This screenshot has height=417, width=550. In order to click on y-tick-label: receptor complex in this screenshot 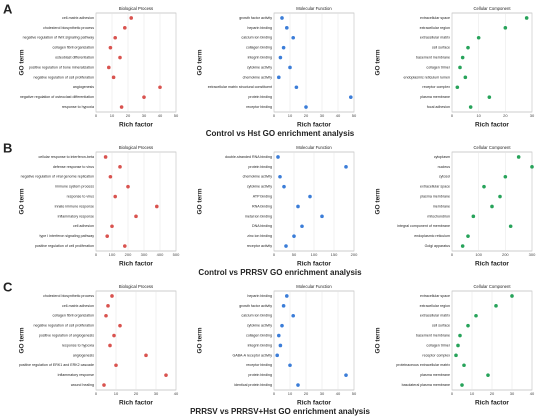, I will do `click(436, 87)`.